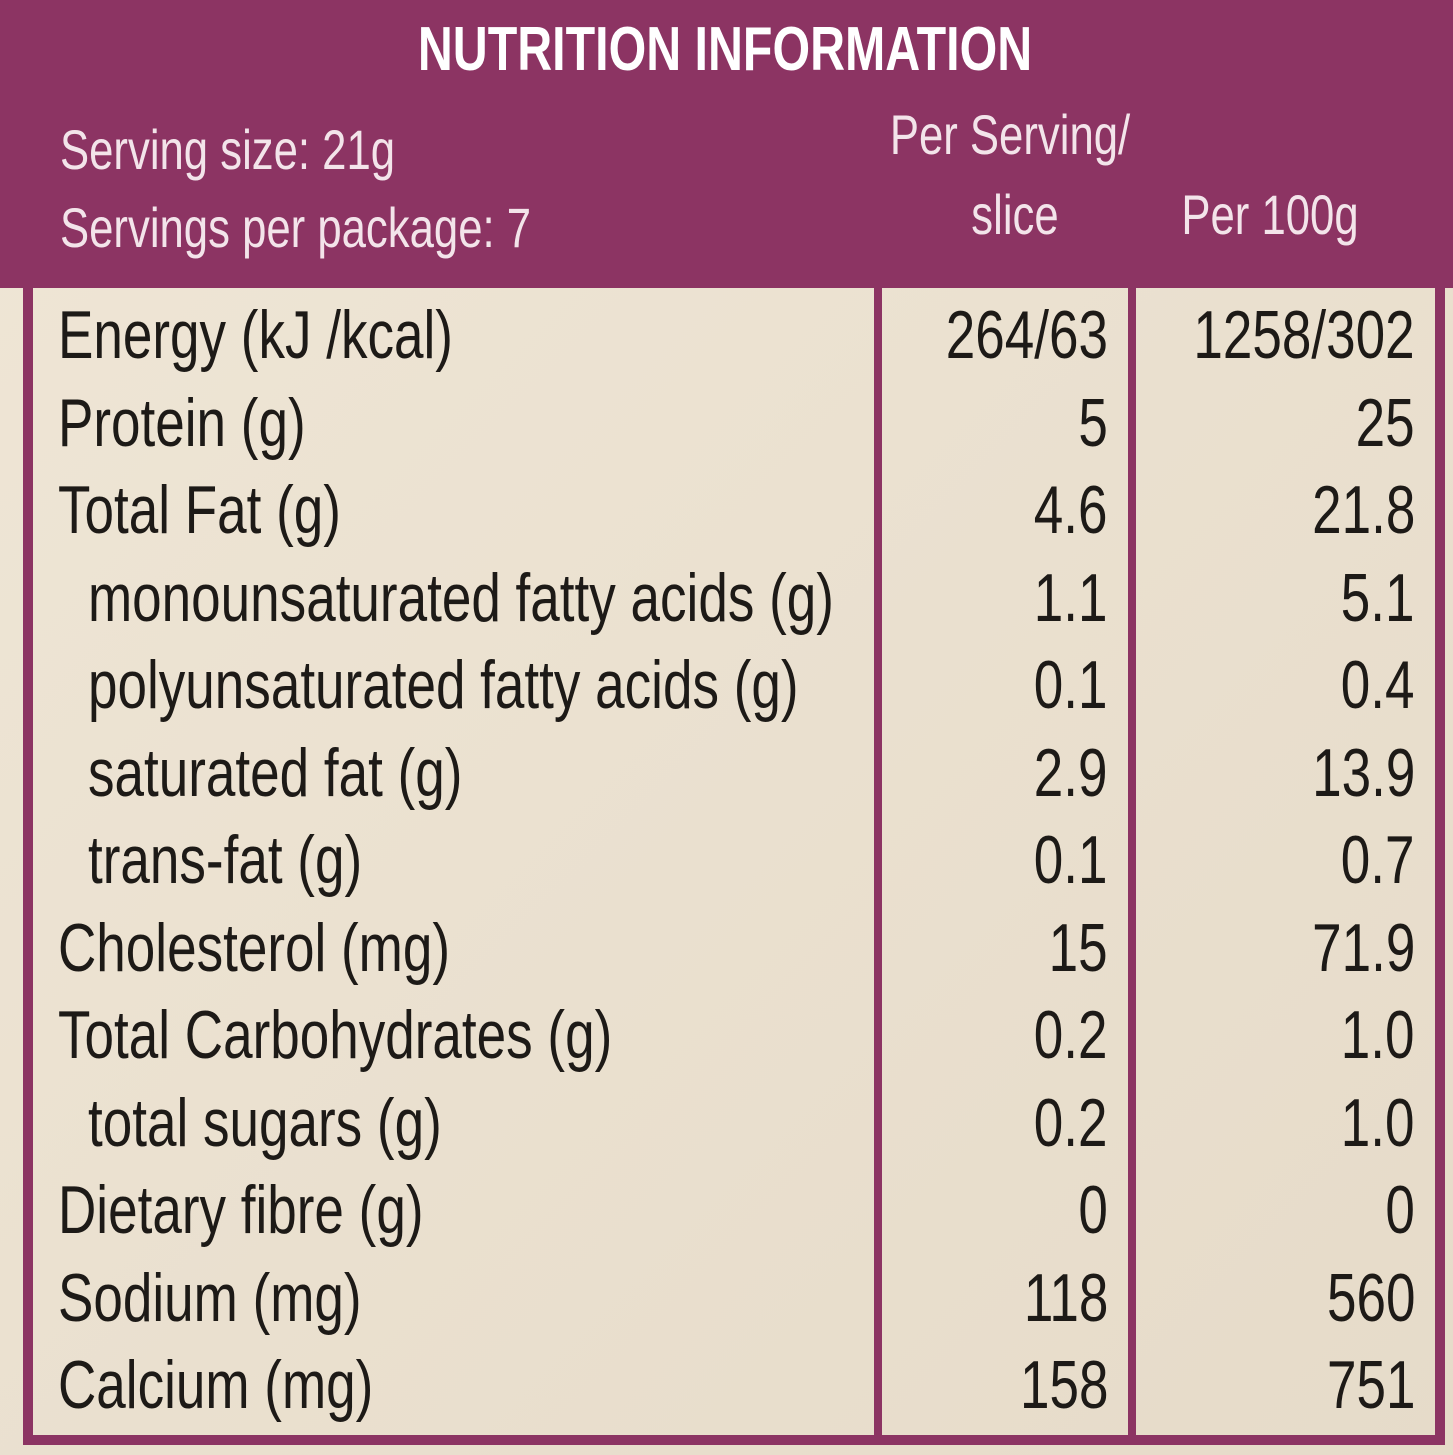 Image resolution: width=1453 pixels, height=1455 pixels. What do you see at coordinates (254, 947) in the screenshot?
I see `nutrient-name: Cholesterol (mg)` at bounding box center [254, 947].